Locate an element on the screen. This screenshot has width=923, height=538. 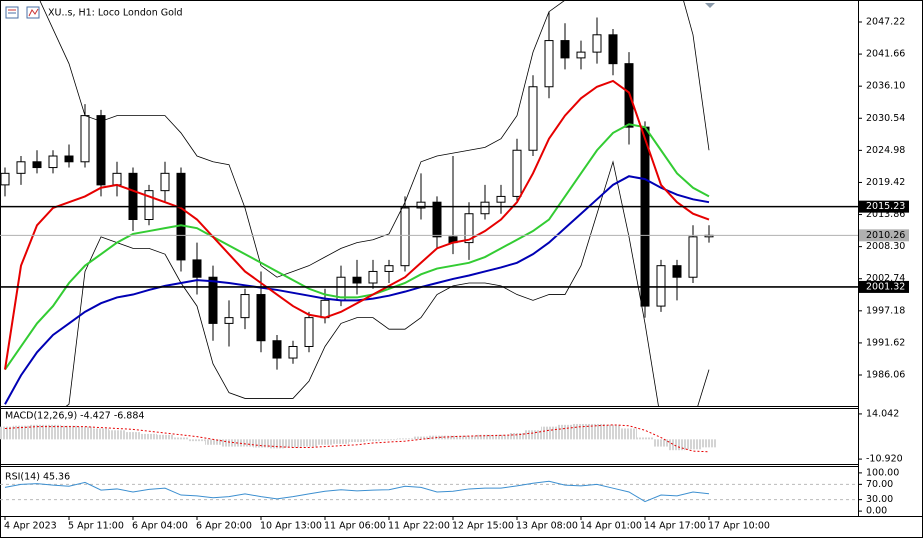
rsi-line is located at coordinates (357, 491).